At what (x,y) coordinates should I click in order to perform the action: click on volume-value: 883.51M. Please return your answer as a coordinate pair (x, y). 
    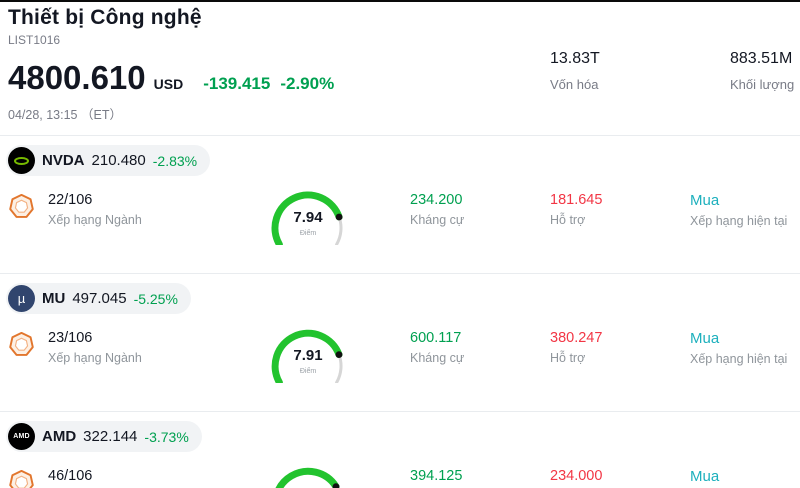
    Looking at the image, I should click on (761, 58).